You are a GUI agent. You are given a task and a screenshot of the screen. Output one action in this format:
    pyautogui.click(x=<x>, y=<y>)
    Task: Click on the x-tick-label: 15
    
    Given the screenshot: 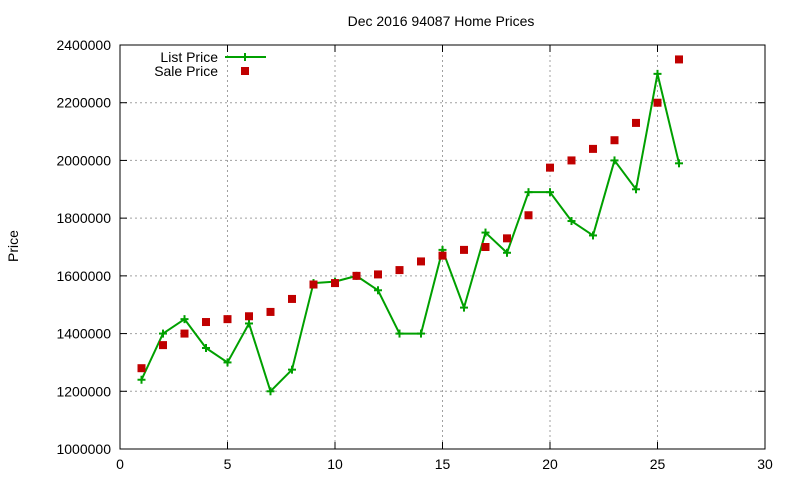 What is the action you would take?
    pyautogui.click(x=443, y=464)
    